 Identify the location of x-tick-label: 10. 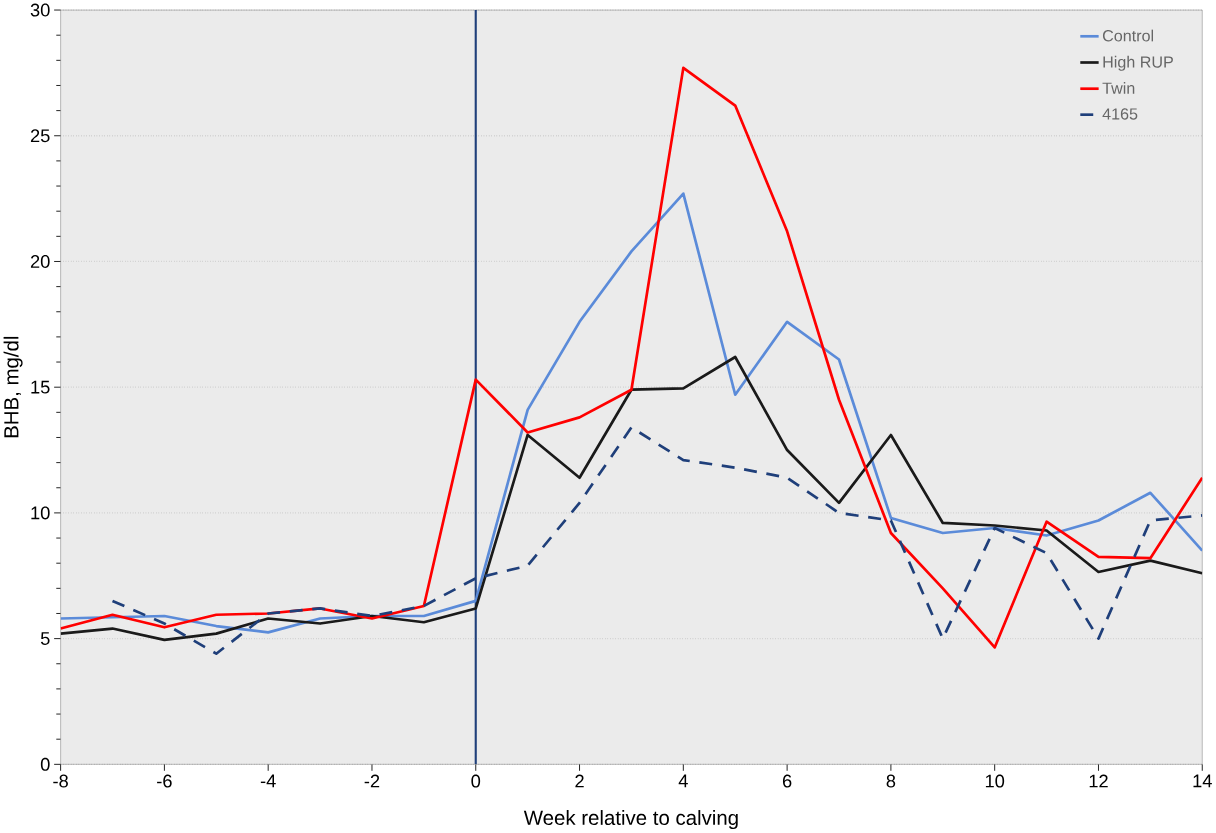
(995, 781).